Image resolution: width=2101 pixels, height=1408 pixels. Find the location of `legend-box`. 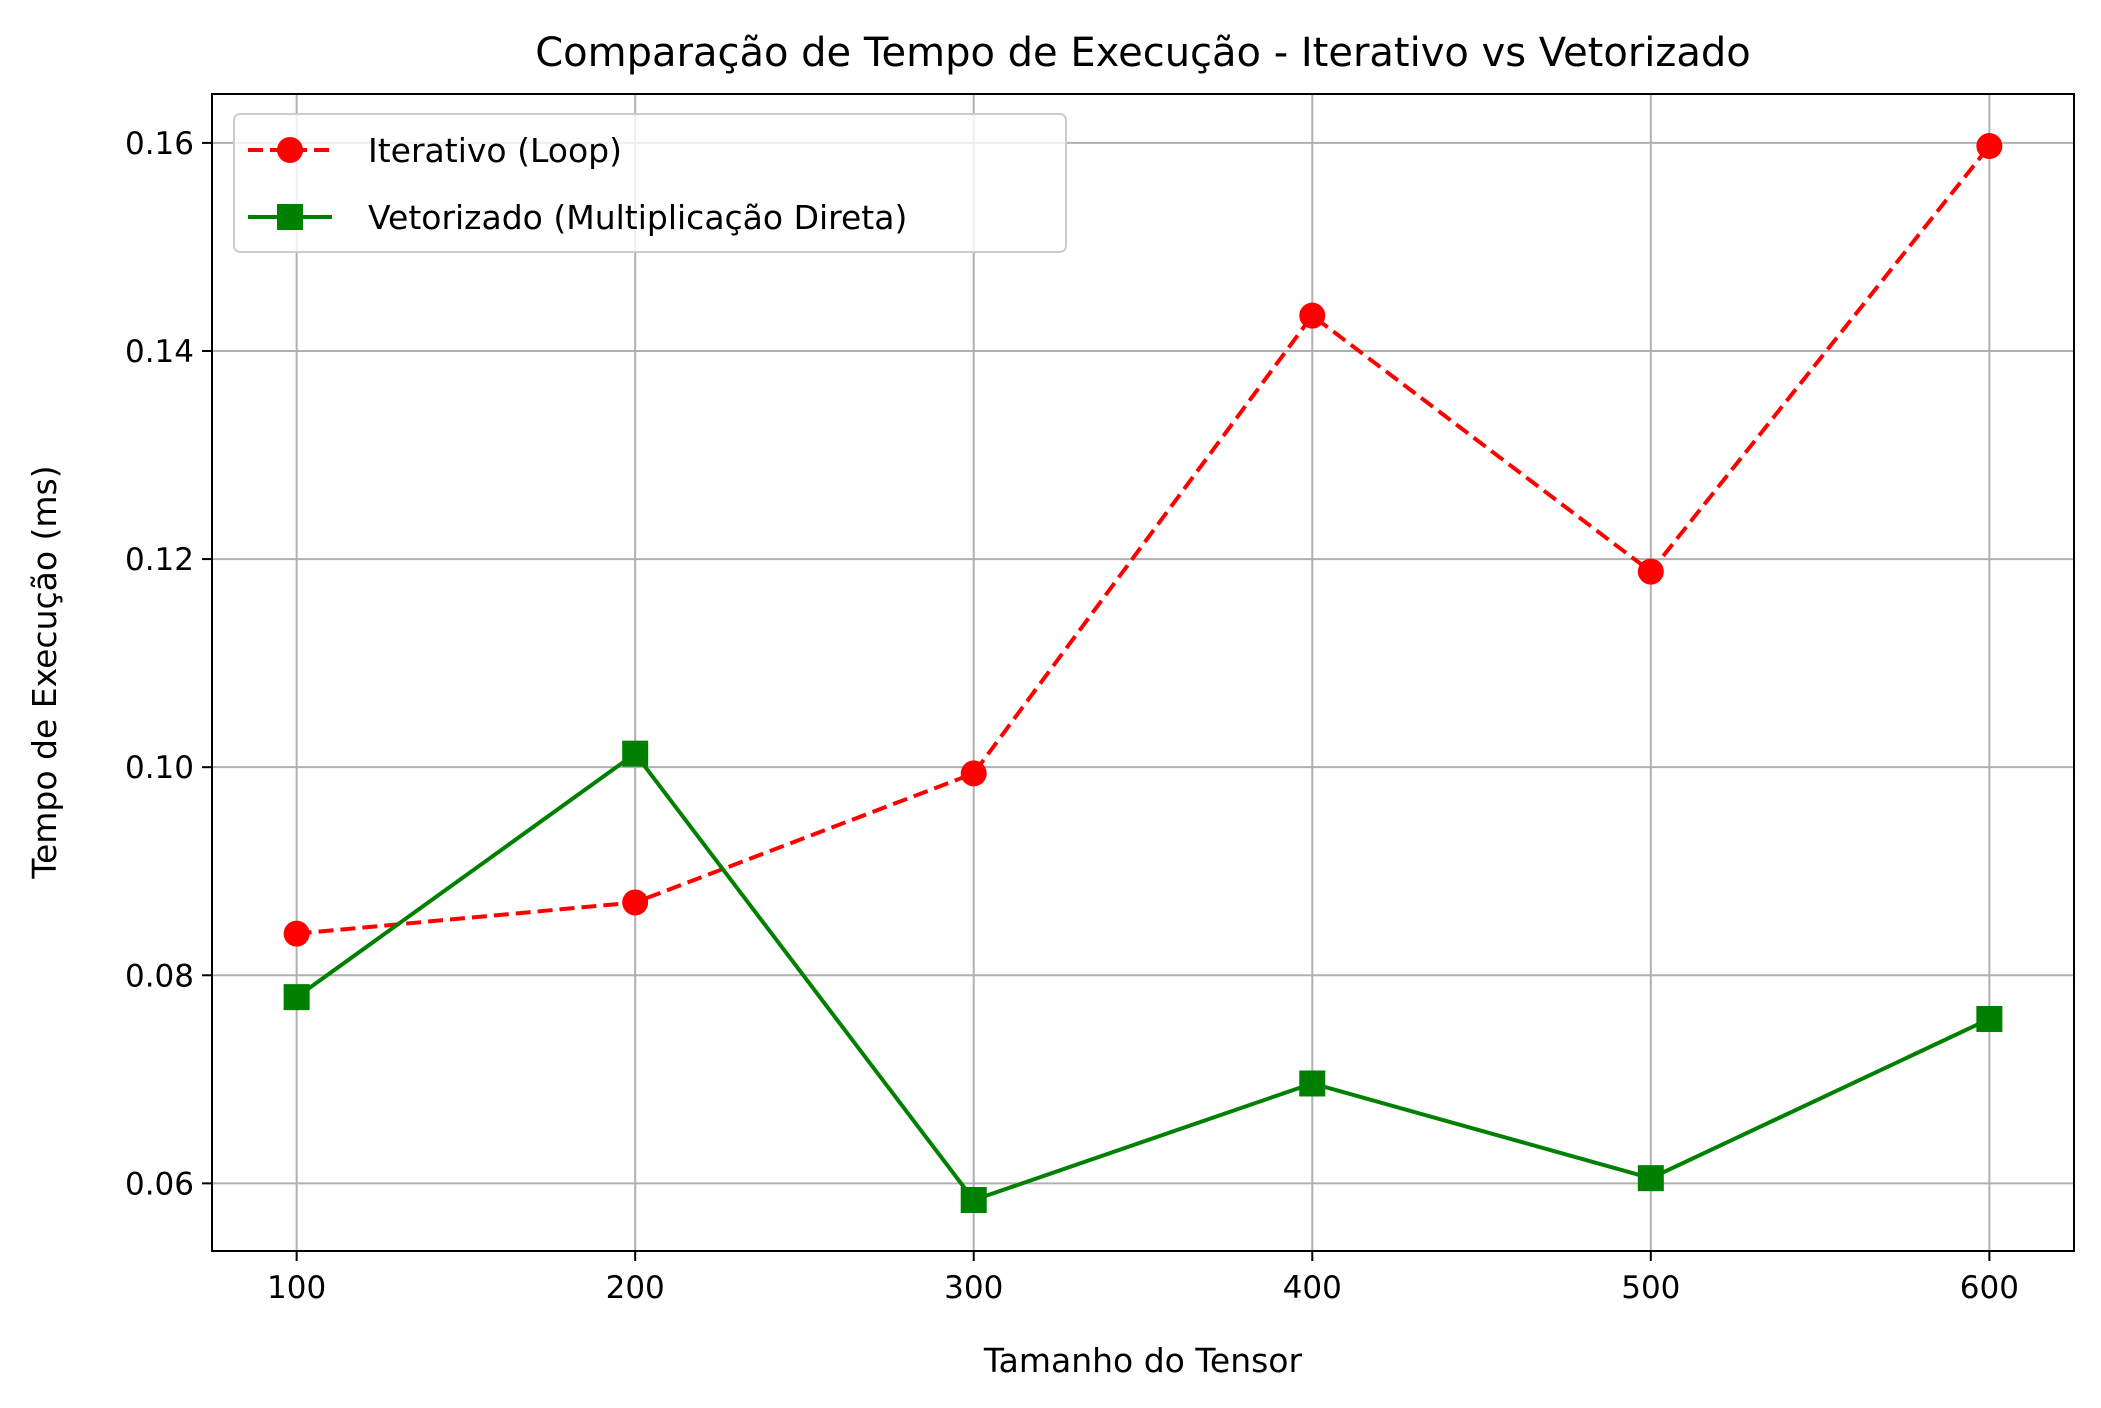

legend-box is located at coordinates (650, 183).